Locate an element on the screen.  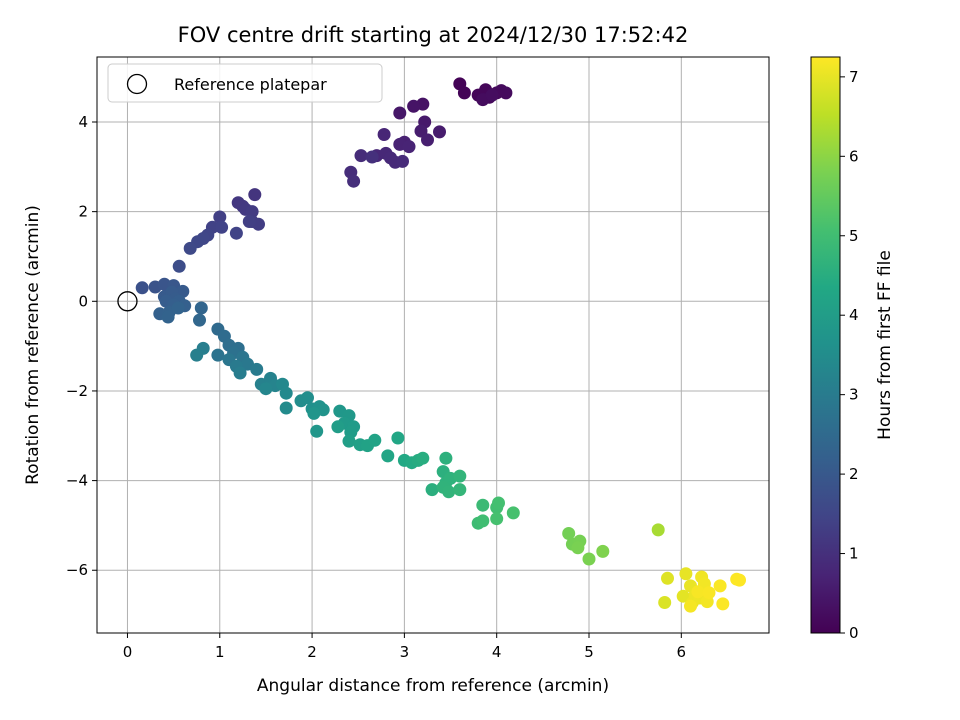
x-tick-label-4: 4 is located at coordinates (497, 652).